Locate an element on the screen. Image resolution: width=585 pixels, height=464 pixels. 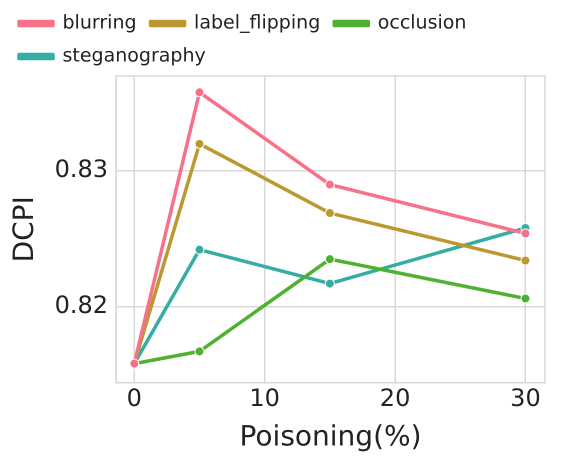
x-tick-label: 30 is located at coordinates (525, 398).